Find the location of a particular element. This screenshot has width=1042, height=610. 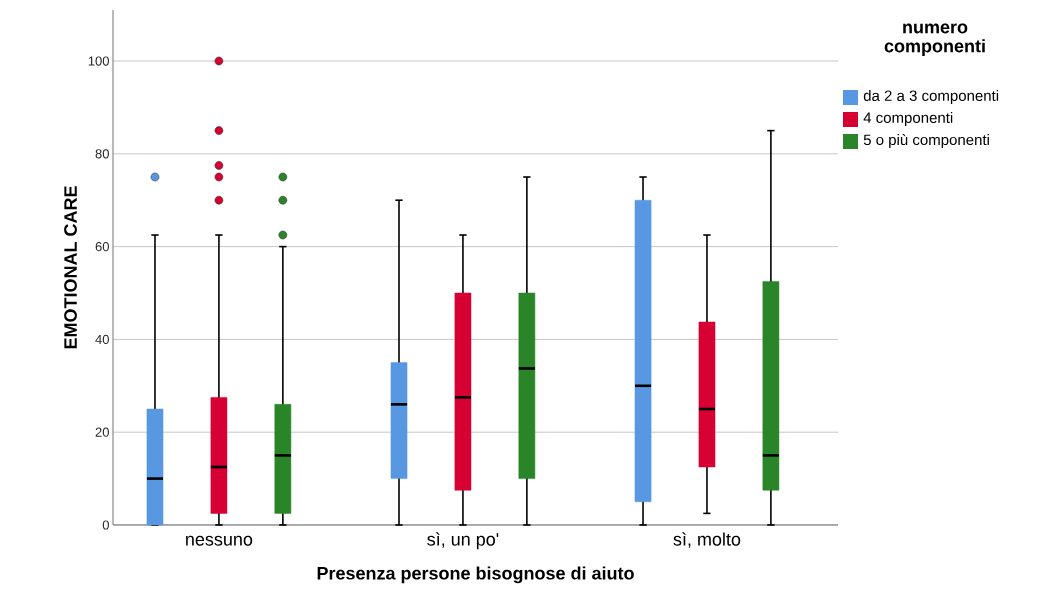

y-tick-label: 100 is located at coordinates (98, 61).